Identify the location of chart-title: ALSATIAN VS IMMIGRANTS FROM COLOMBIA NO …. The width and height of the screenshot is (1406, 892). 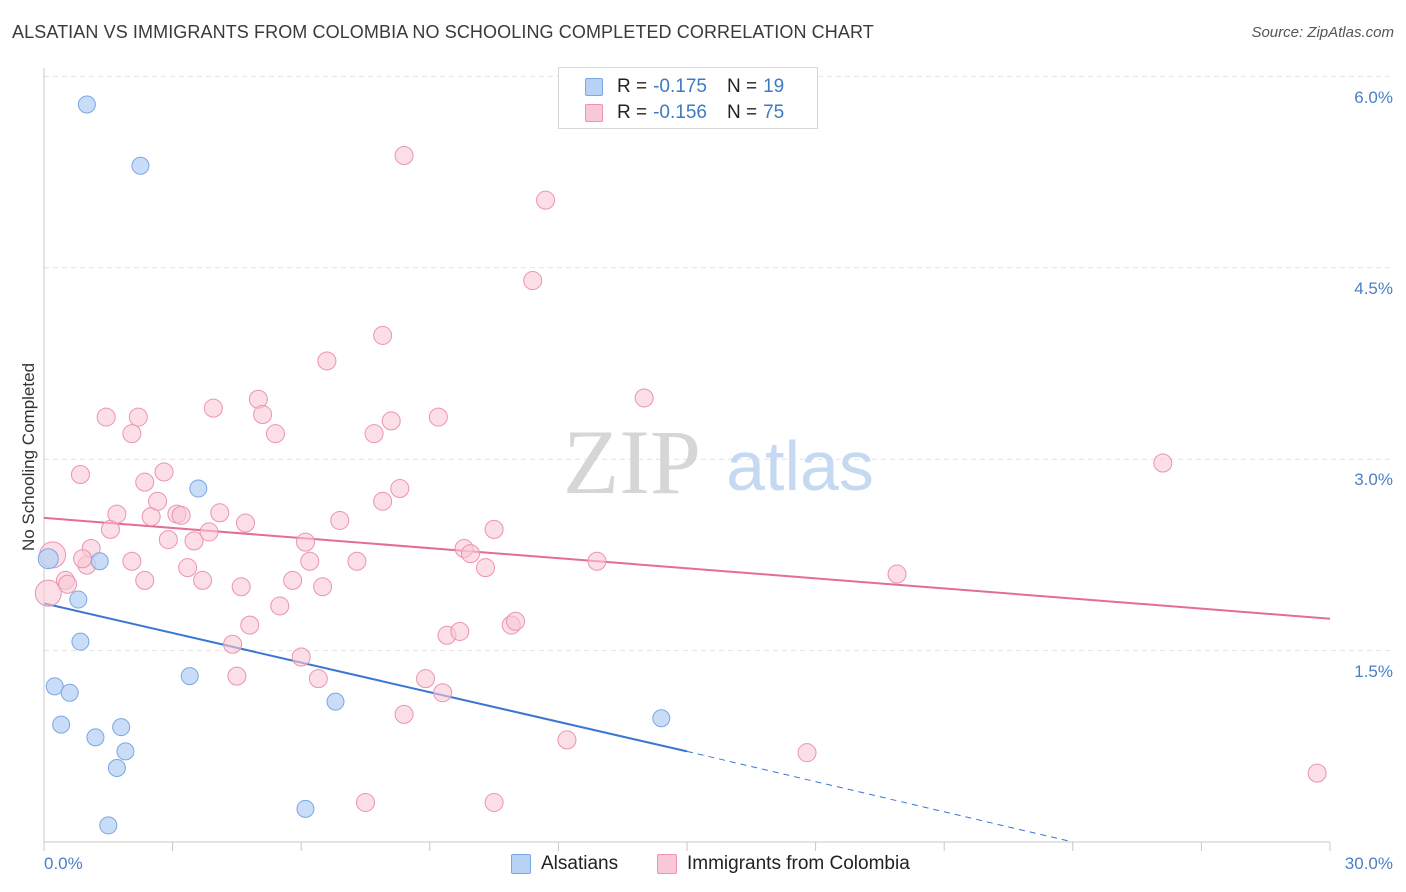
(443, 32).